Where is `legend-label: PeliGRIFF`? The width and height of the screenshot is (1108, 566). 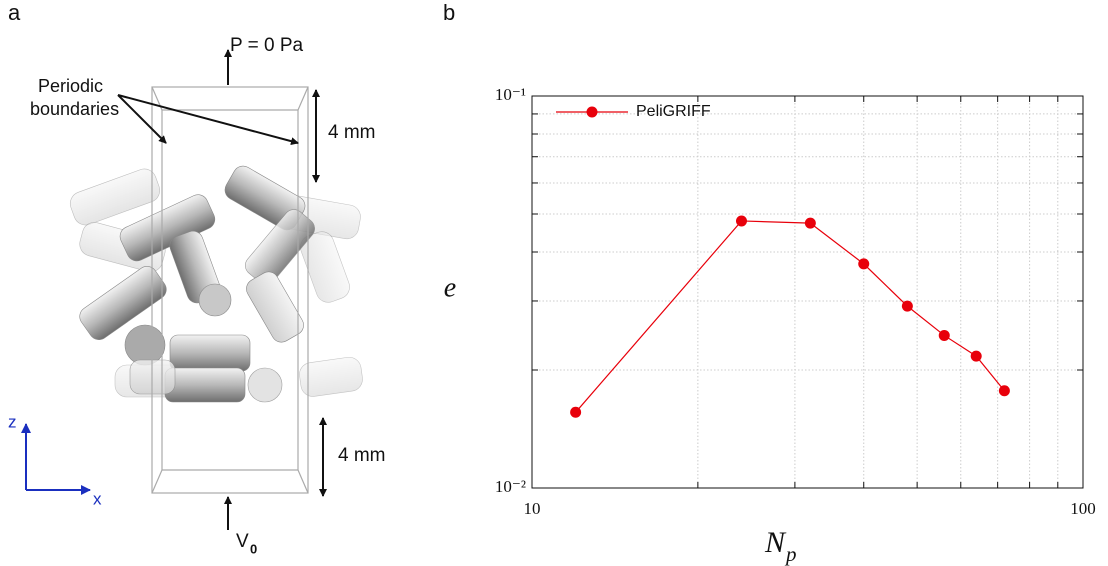
legend-label: PeliGRIFF is located at coordinates (673, 111).